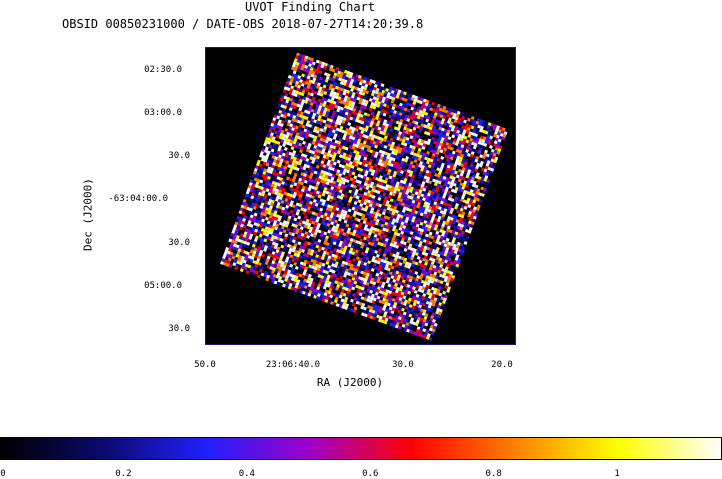  I want to click on y-tick-label: 05:00.0, so click(163, 286).